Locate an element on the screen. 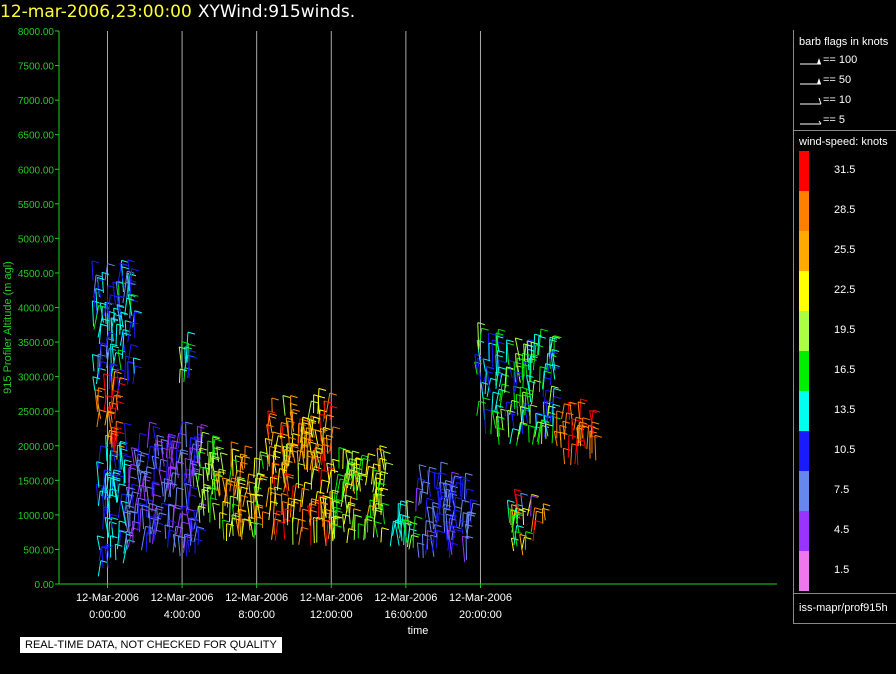 This screenshot has height=674, width=896. legend-divider is located at coordinates (845, 130).